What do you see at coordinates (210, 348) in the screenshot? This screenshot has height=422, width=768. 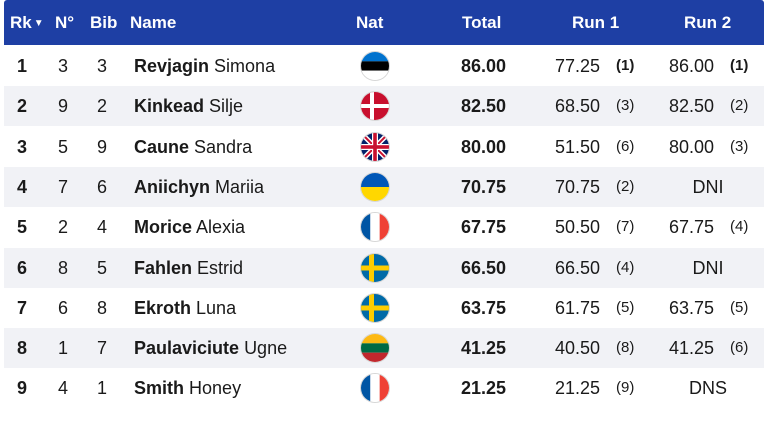 I see `athlete-name: Paulaviciute Ugne` at bounding box center [210, 348].